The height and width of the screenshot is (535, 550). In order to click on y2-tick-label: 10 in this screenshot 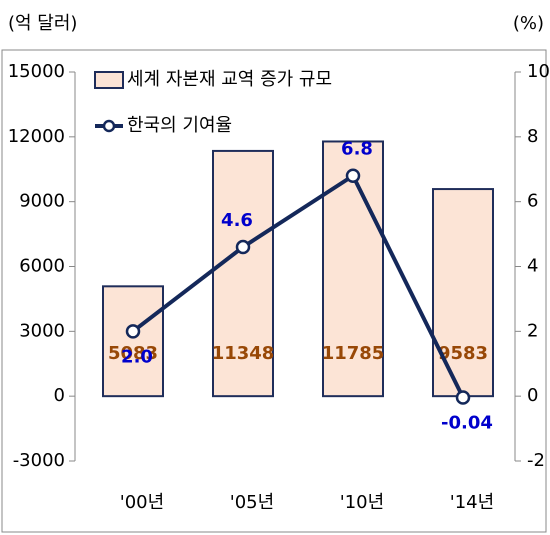, I will do `click(538, 71)`.